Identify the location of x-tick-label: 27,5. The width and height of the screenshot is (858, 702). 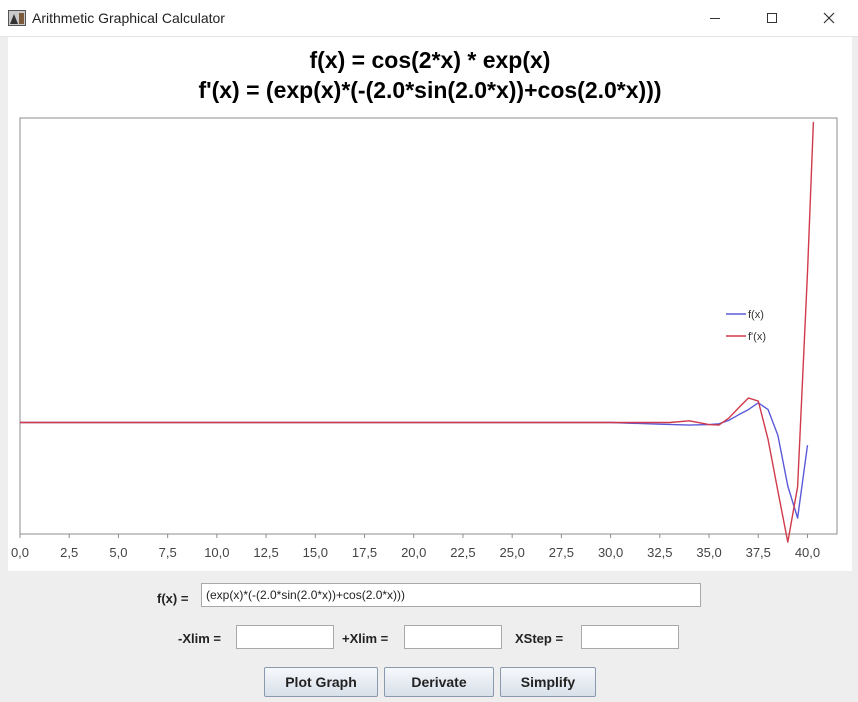
(561, 552).